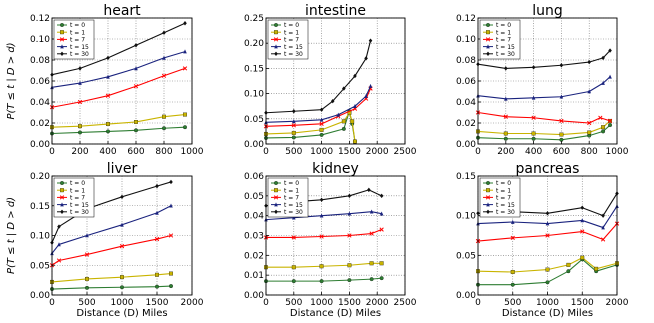 The height and width of the screenshot is (323, 654). What do you see at coordinates (335, 11) in the screenshot?
I see `chart-title: intestine` at bounding box center [335, 11].